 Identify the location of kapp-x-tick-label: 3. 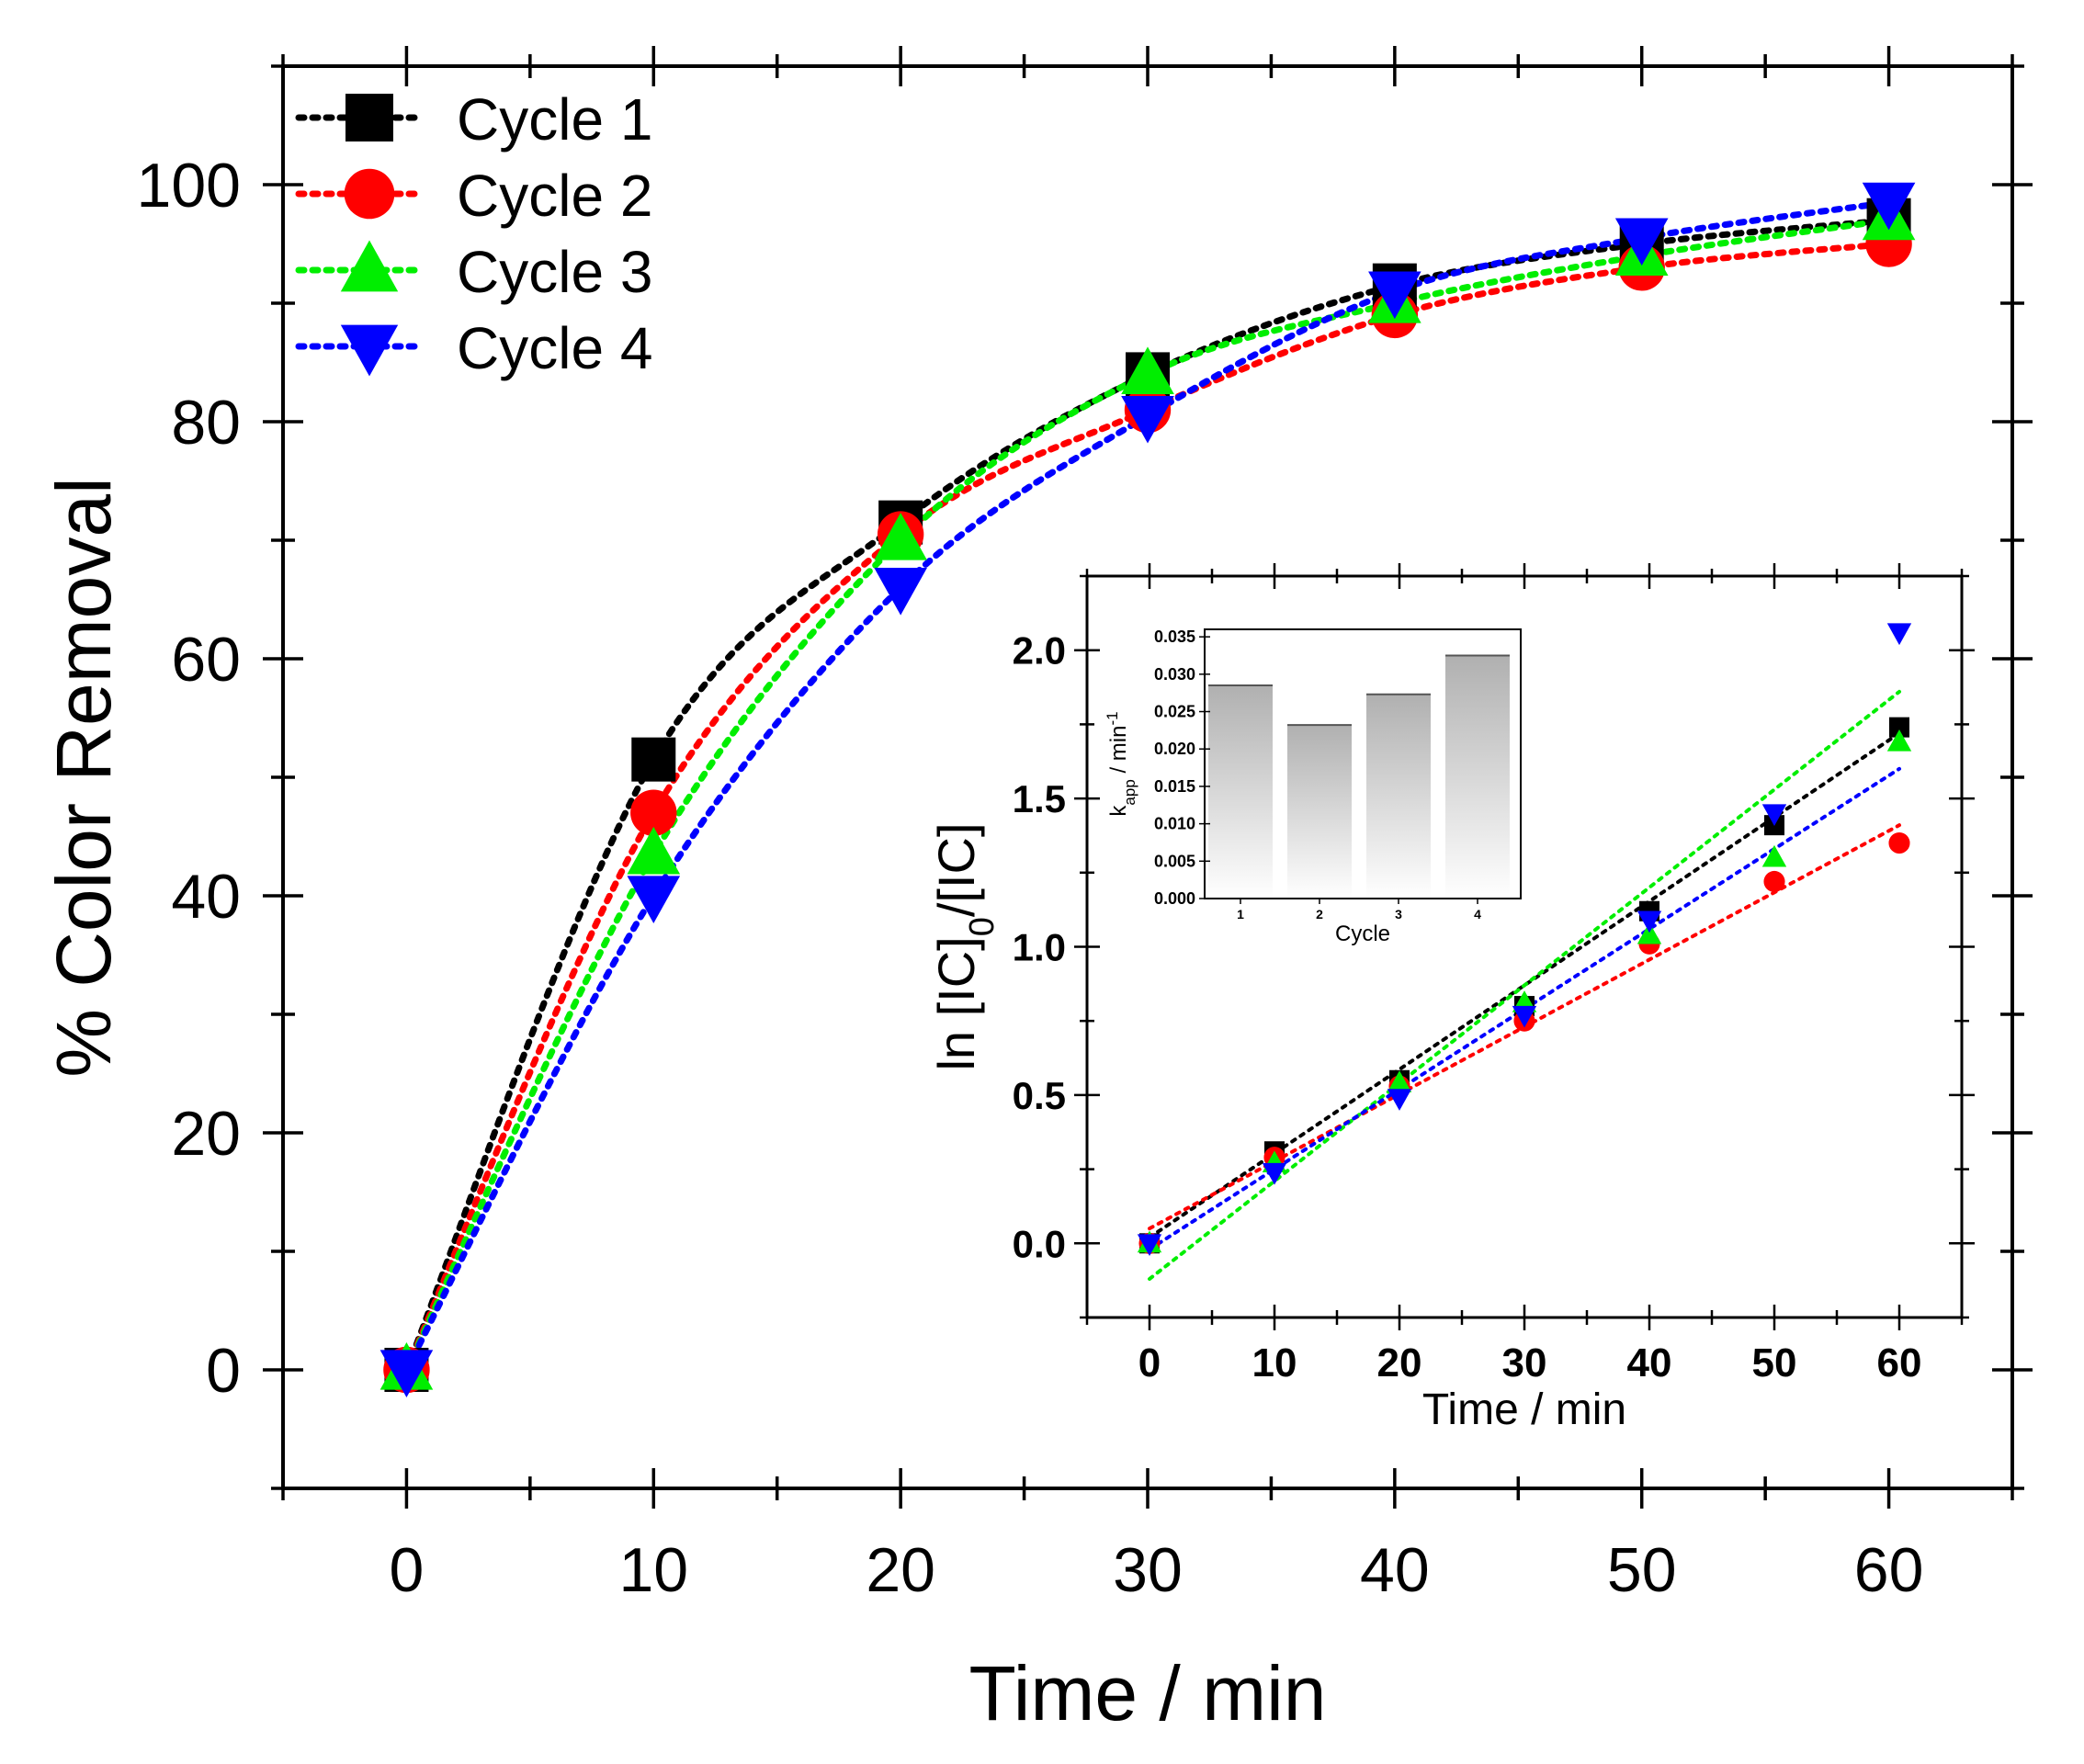
(1398, 915).